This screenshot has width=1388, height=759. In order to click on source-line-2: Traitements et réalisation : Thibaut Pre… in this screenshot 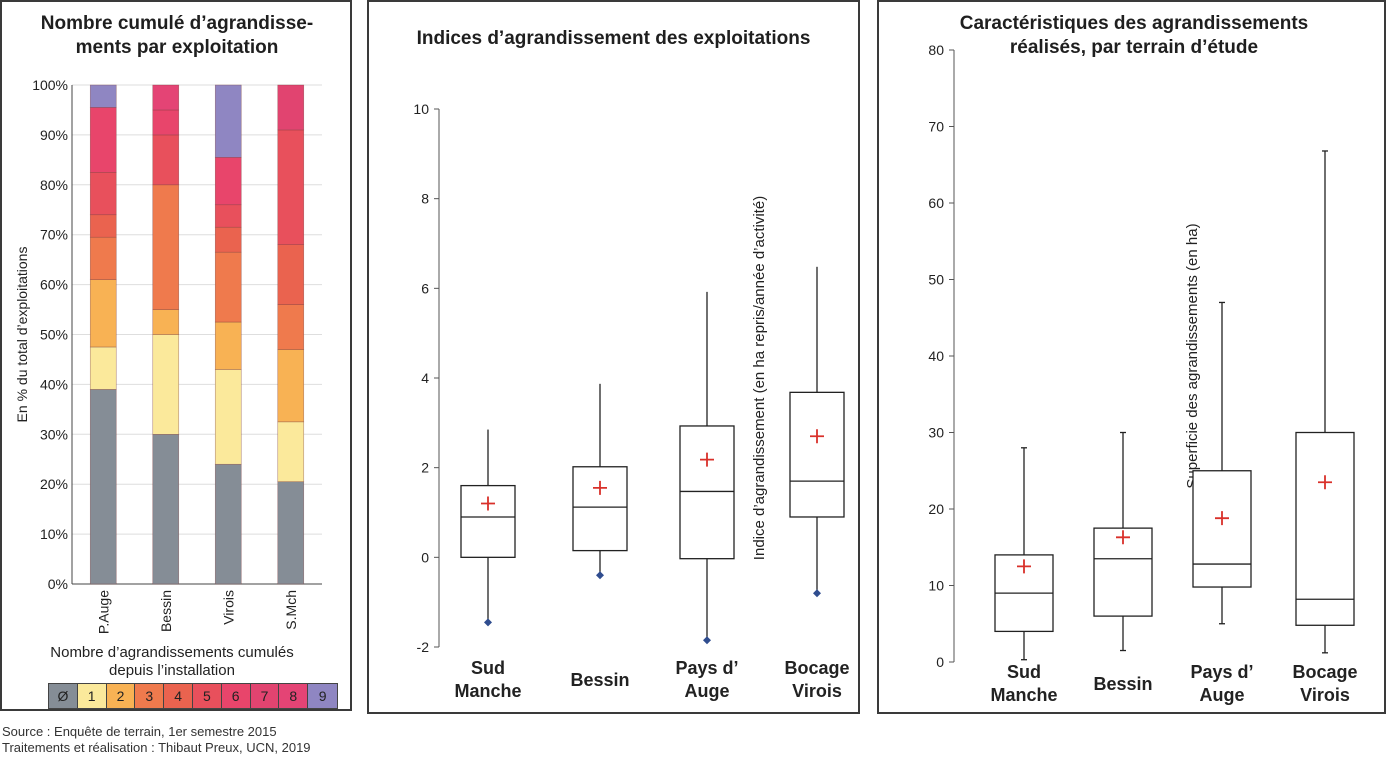, I will do `click(156, 748)`.